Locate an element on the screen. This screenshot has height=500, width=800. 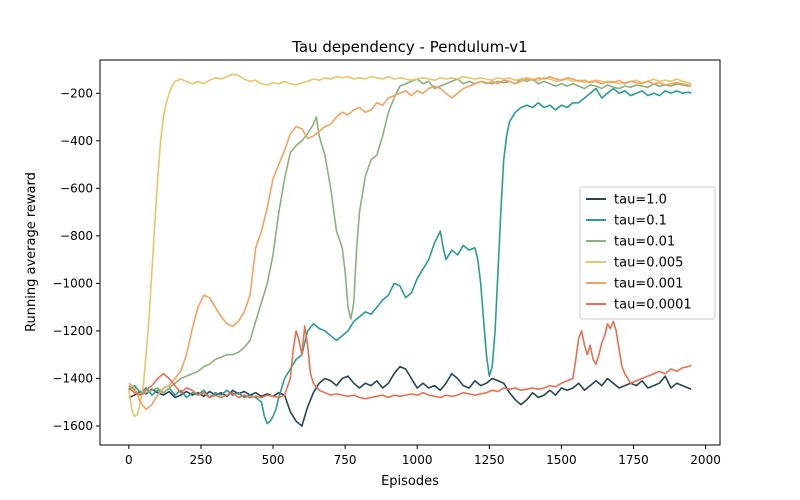
x-tick-label: 1250 is located at coordinates (489, 460).